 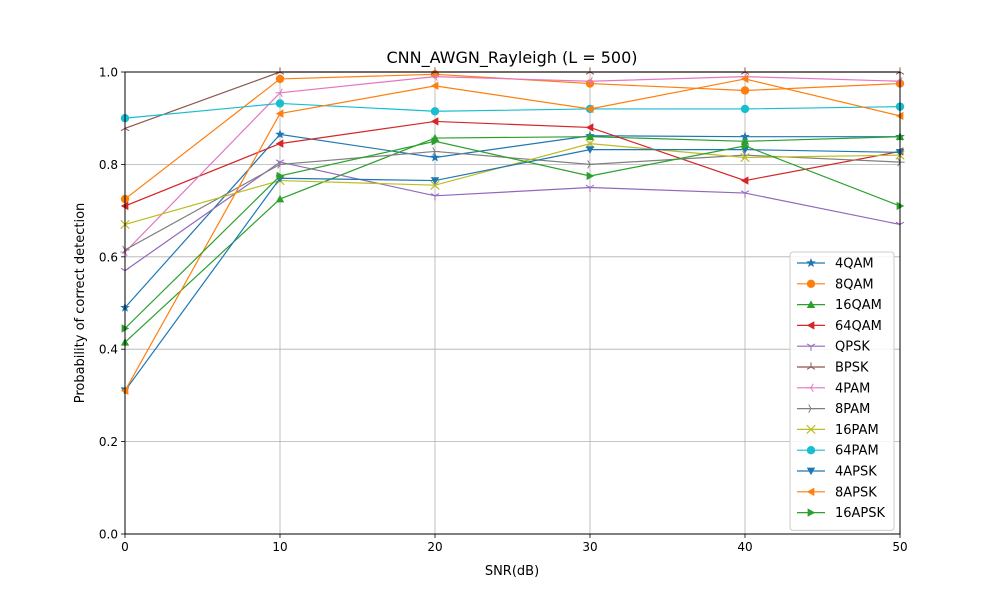 I want to click on legend-label: 64QAM, so click(x=858, y=326).